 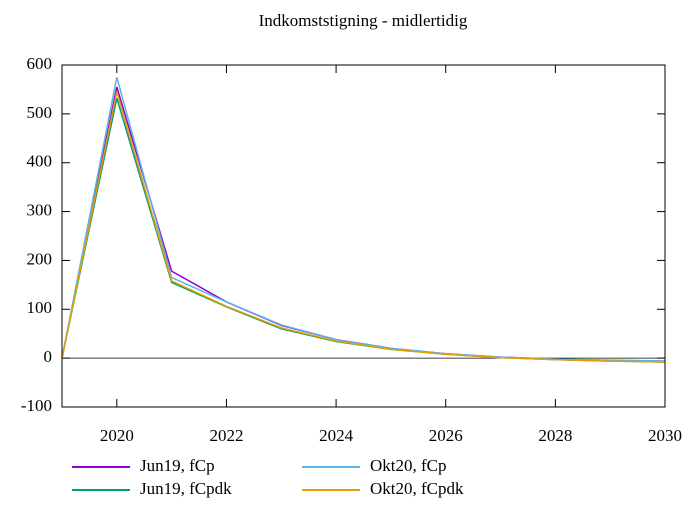 I want to click on y-tick-label: 600, so click(x=40, y=63).